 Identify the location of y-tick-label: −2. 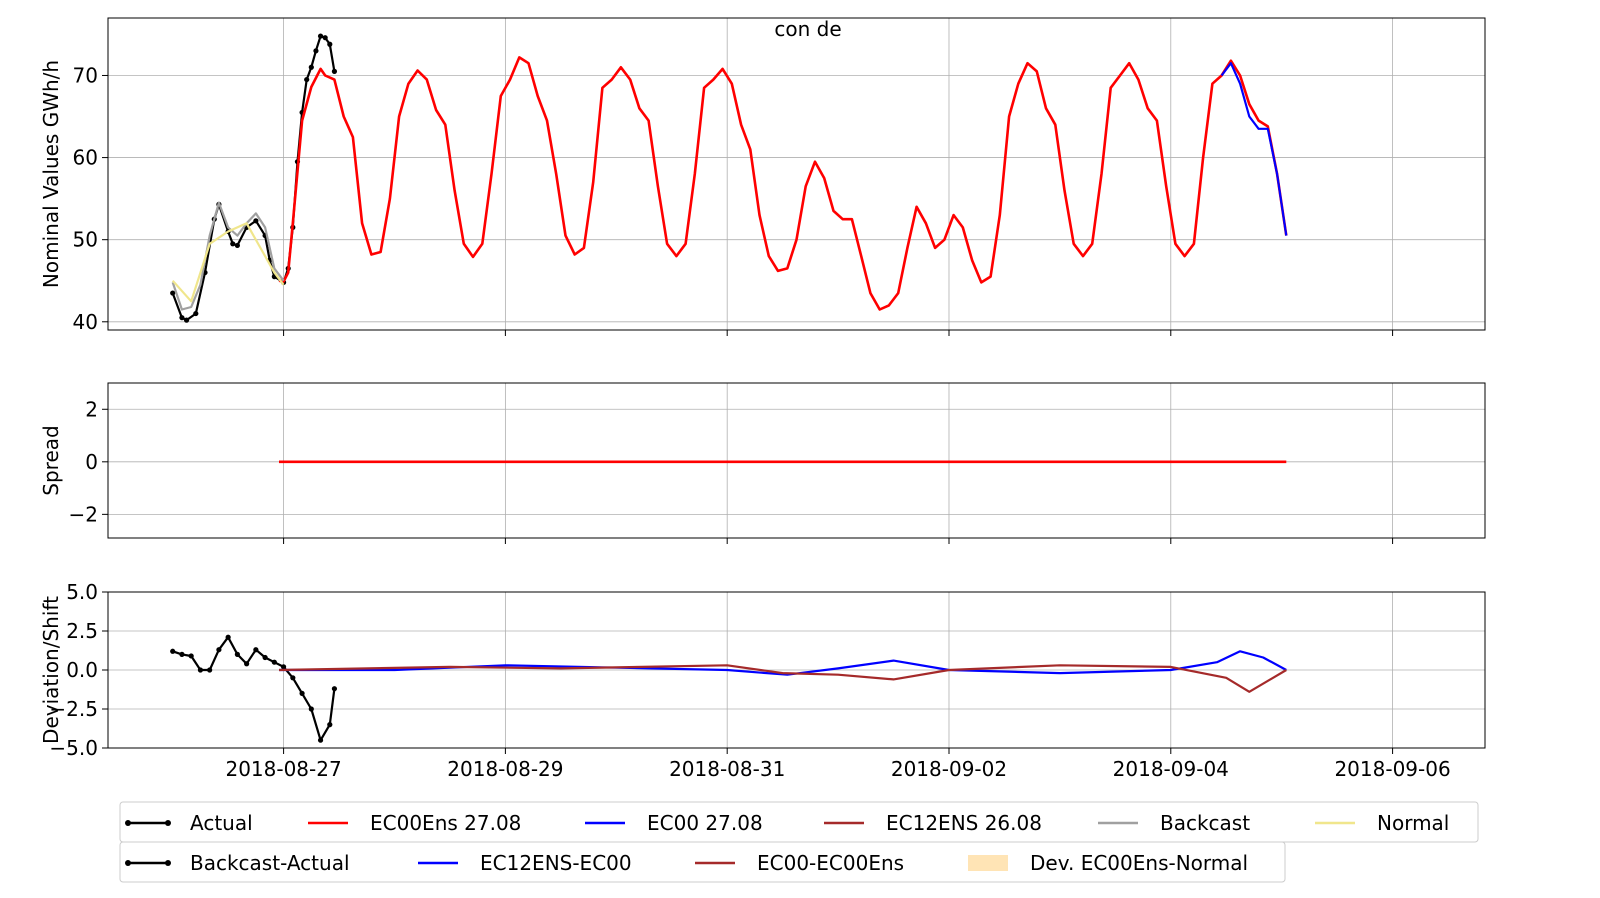
(83, 514).